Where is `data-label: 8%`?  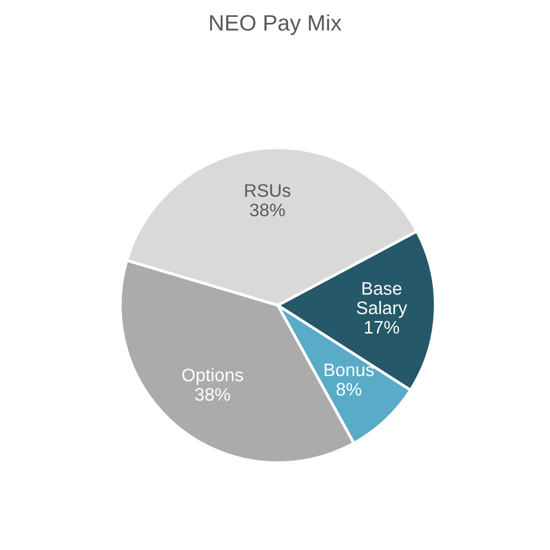 data-label: 8% is located at coordinates (349, 389).